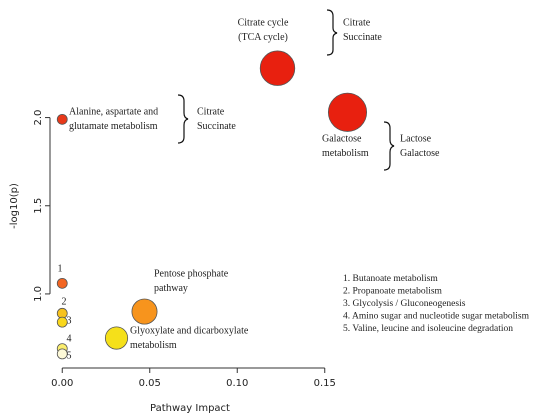 The width and height of the screenshot is (550, 418). What do you see at coordinates (393, 292) in the screenshot?
I see `legend-note: 2. Propanoate metabolism` at bounding box center [393, 292].